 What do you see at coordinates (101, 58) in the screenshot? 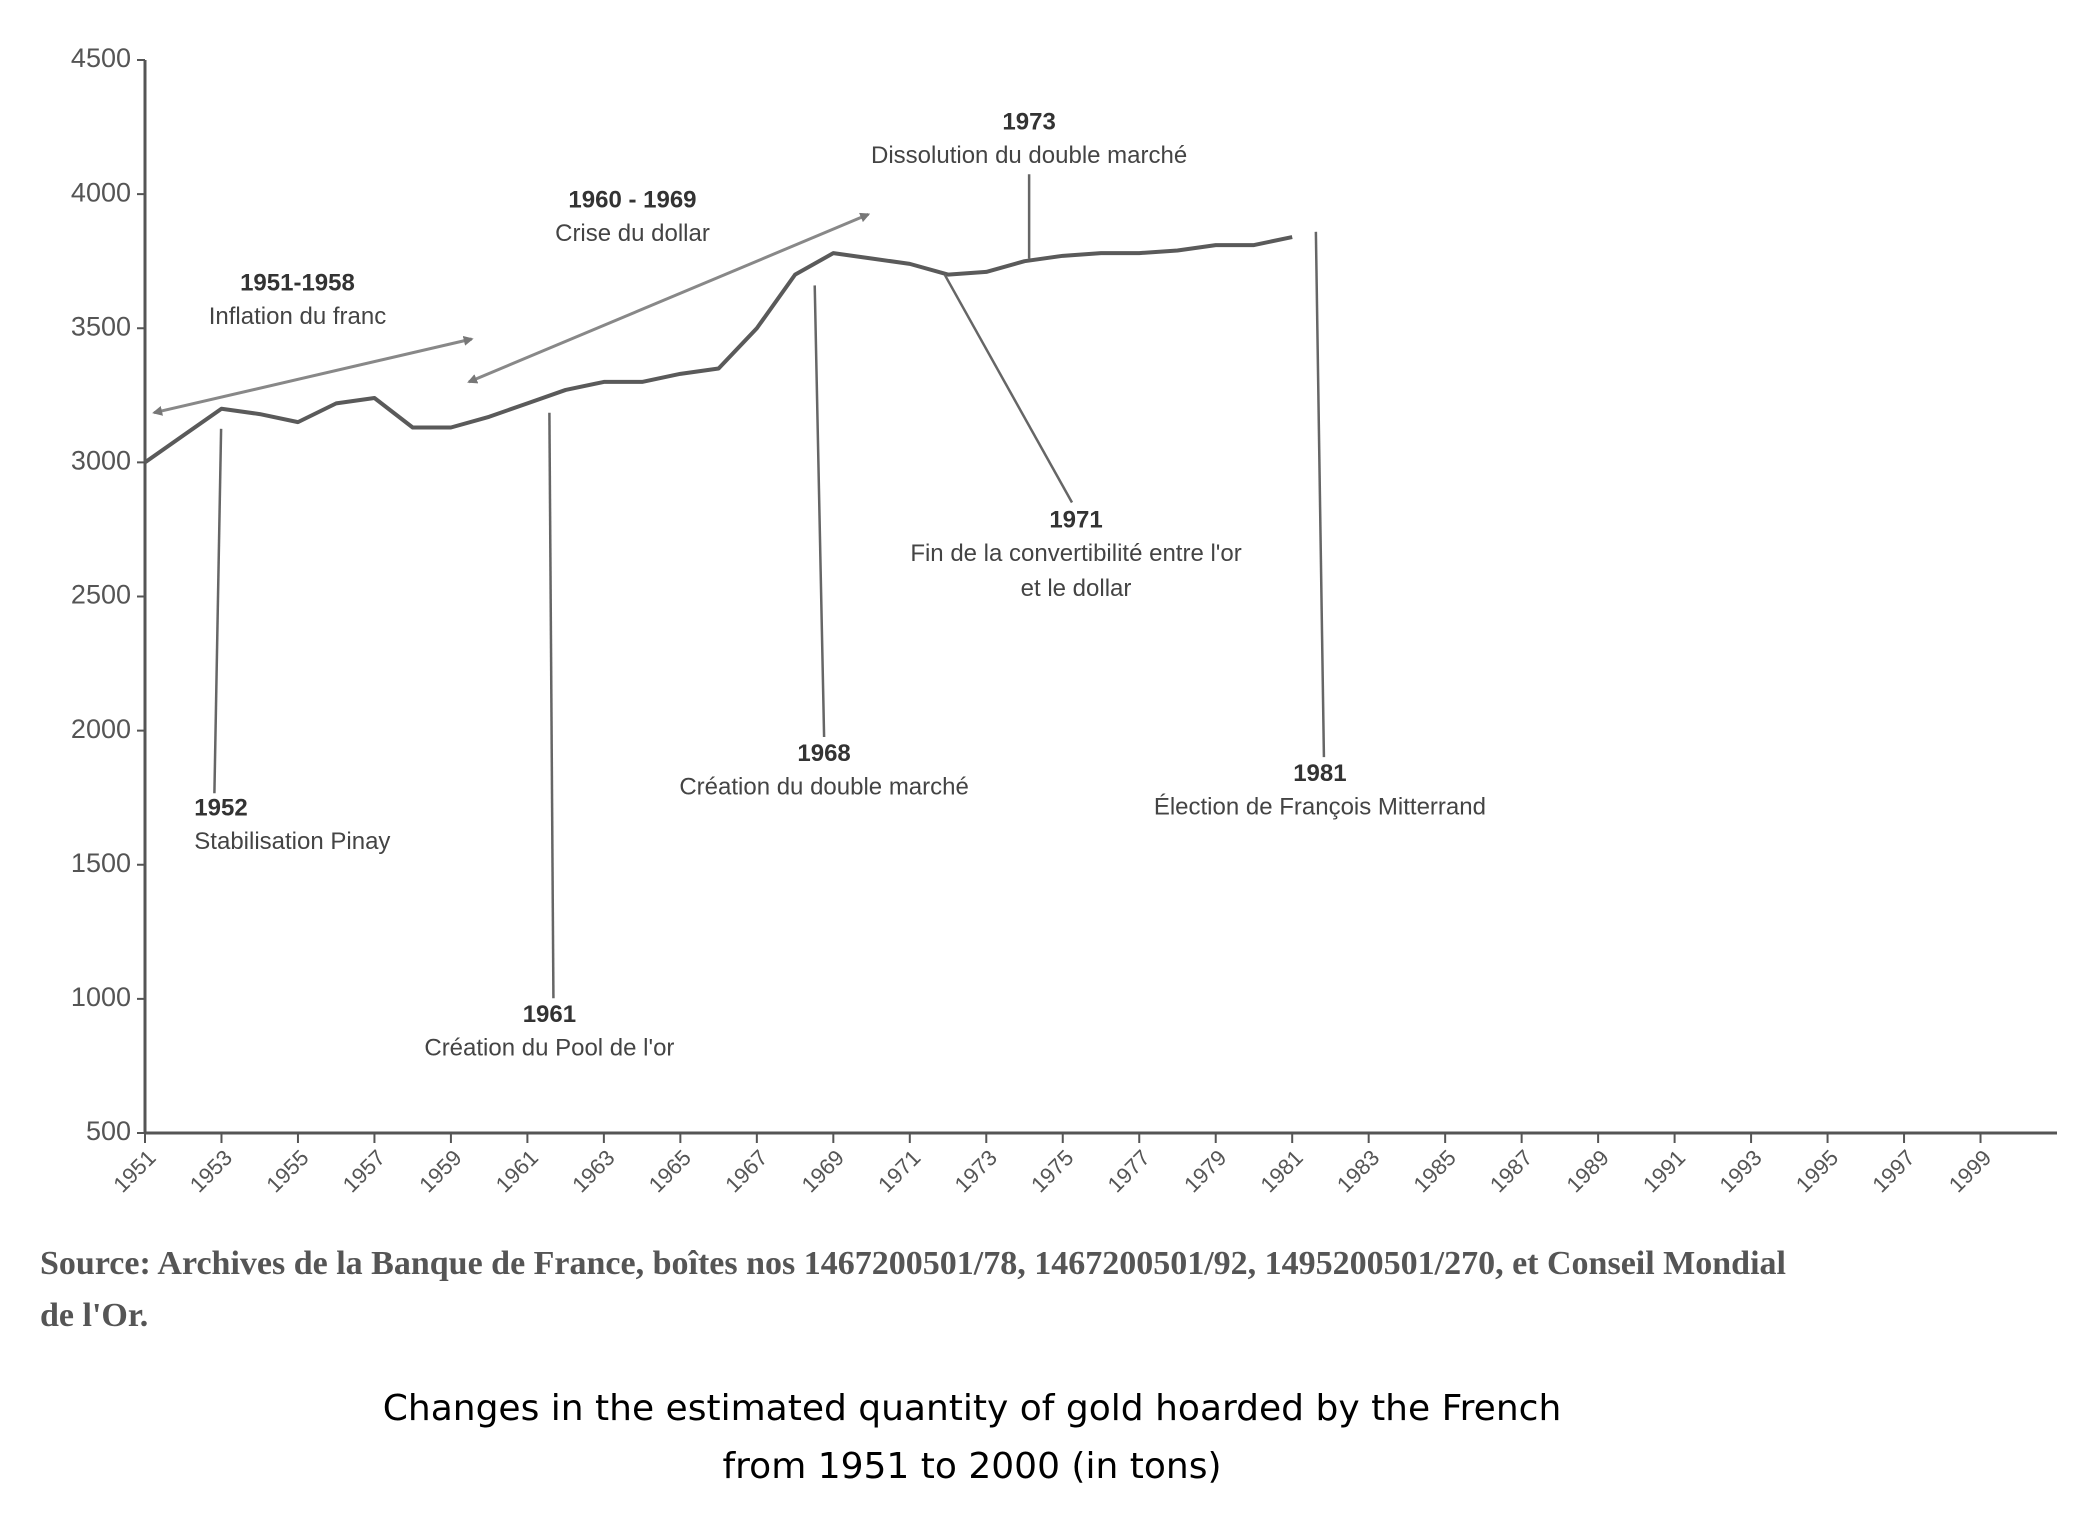
I see `y-tick-label: 4500` at bounding box center [101, 58].